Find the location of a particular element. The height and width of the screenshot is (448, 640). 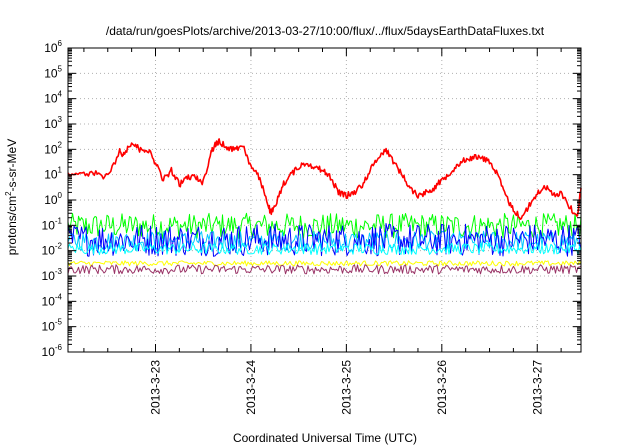

x-tick-label: 2013-3-27 is located at coordinates (537, 387).